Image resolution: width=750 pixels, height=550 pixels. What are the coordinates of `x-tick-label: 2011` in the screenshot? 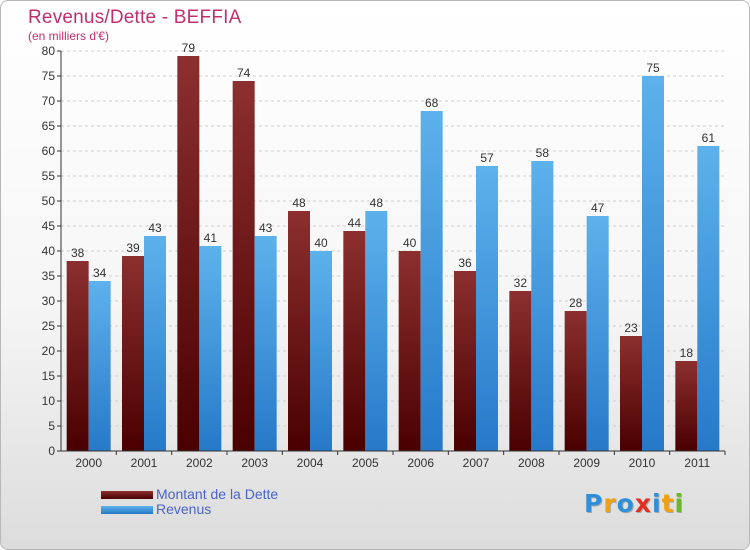 It's located at (697, 463).